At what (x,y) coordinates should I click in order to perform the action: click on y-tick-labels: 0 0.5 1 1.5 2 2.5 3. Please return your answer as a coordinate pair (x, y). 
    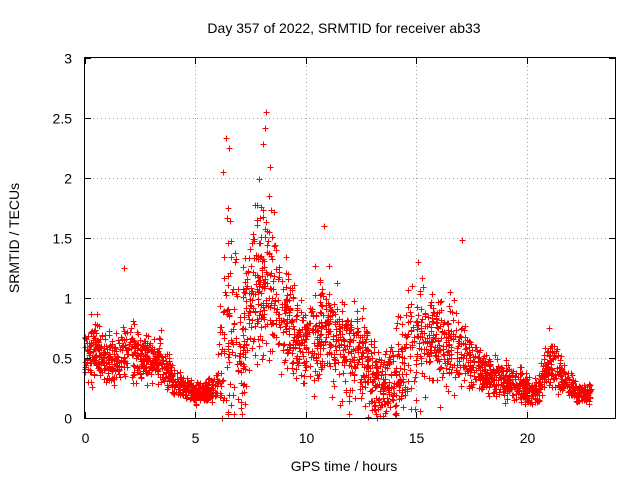
    Looking at the image, I should click on (63, 239).